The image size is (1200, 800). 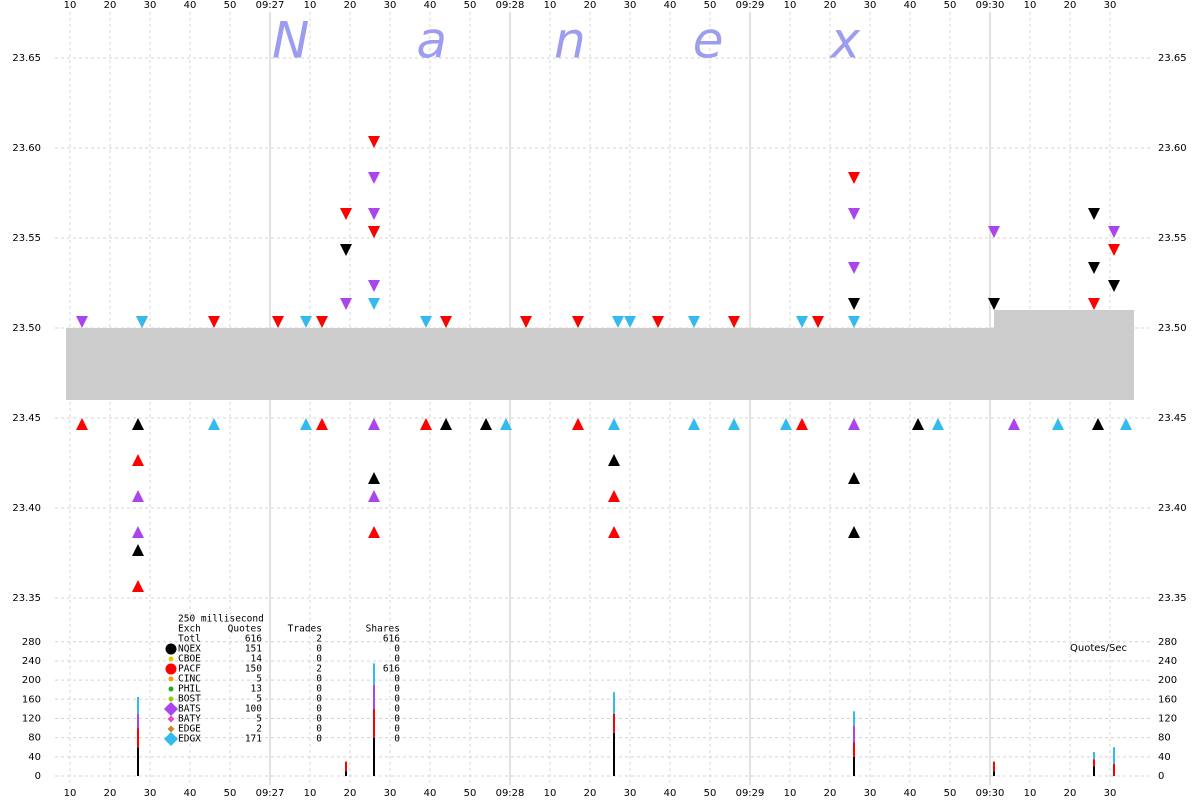 I want to click on legend-header: Quotes, so click(x=245, y=629).